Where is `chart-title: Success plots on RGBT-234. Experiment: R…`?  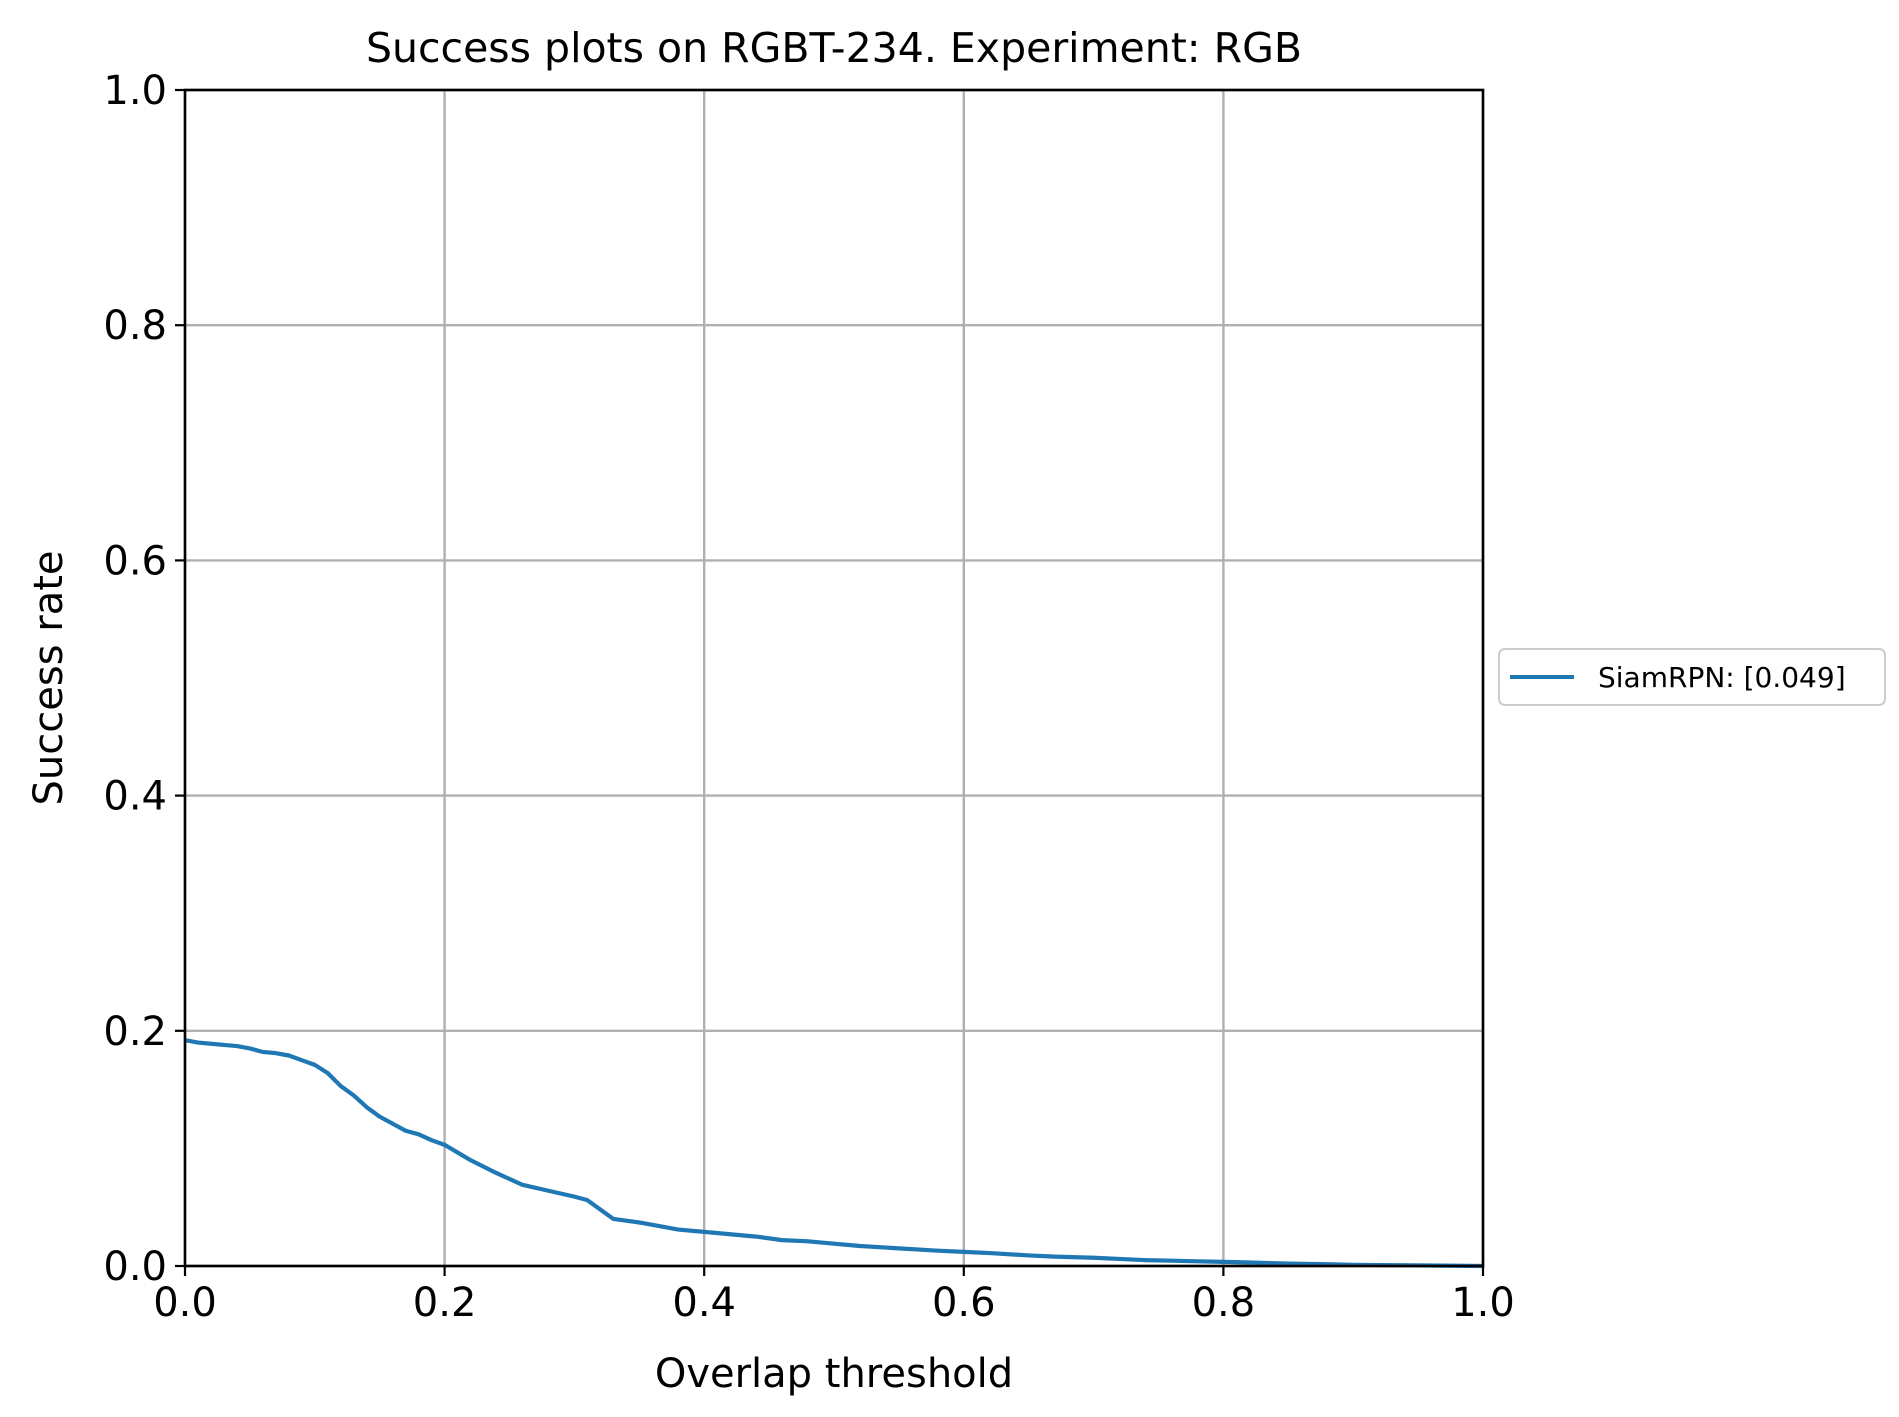
chart-title: Success plots on RGBT-234. Experiment: R… is located at coordinates (834, 48).